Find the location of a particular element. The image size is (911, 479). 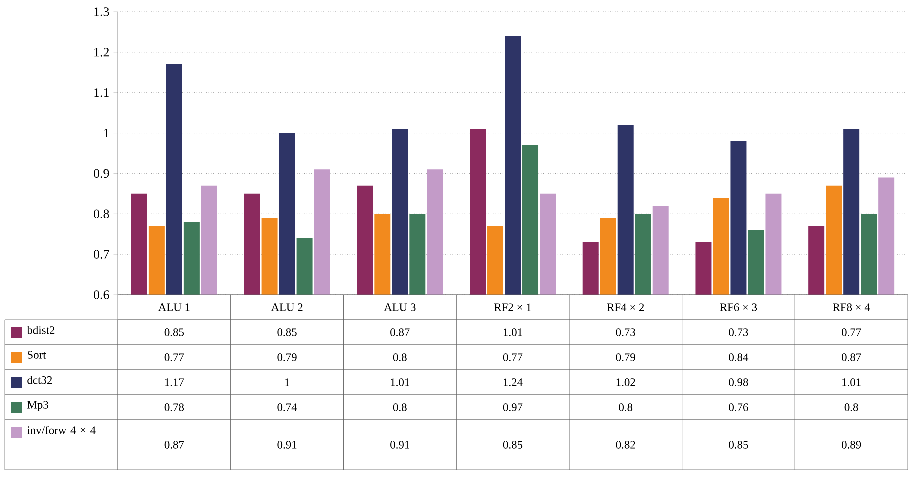

legend-label: Mp3 is located at coordinates (38, 406).